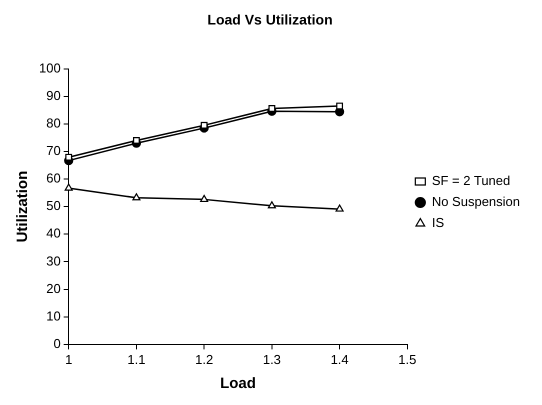  Describe the element at coordinates (53, 288) in the screenshot. I see `y-tick-label: 20` at that location.